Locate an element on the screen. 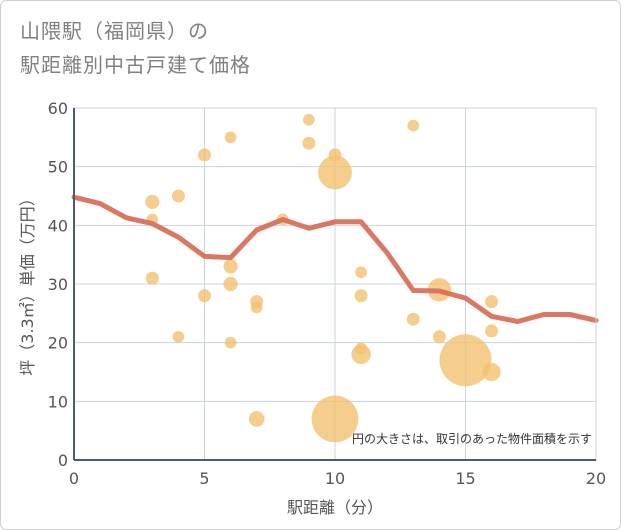 Image resolution: width=621 pixels, height=530 pixels. y-tick-label: 30 is located at coordinates (58, 284).